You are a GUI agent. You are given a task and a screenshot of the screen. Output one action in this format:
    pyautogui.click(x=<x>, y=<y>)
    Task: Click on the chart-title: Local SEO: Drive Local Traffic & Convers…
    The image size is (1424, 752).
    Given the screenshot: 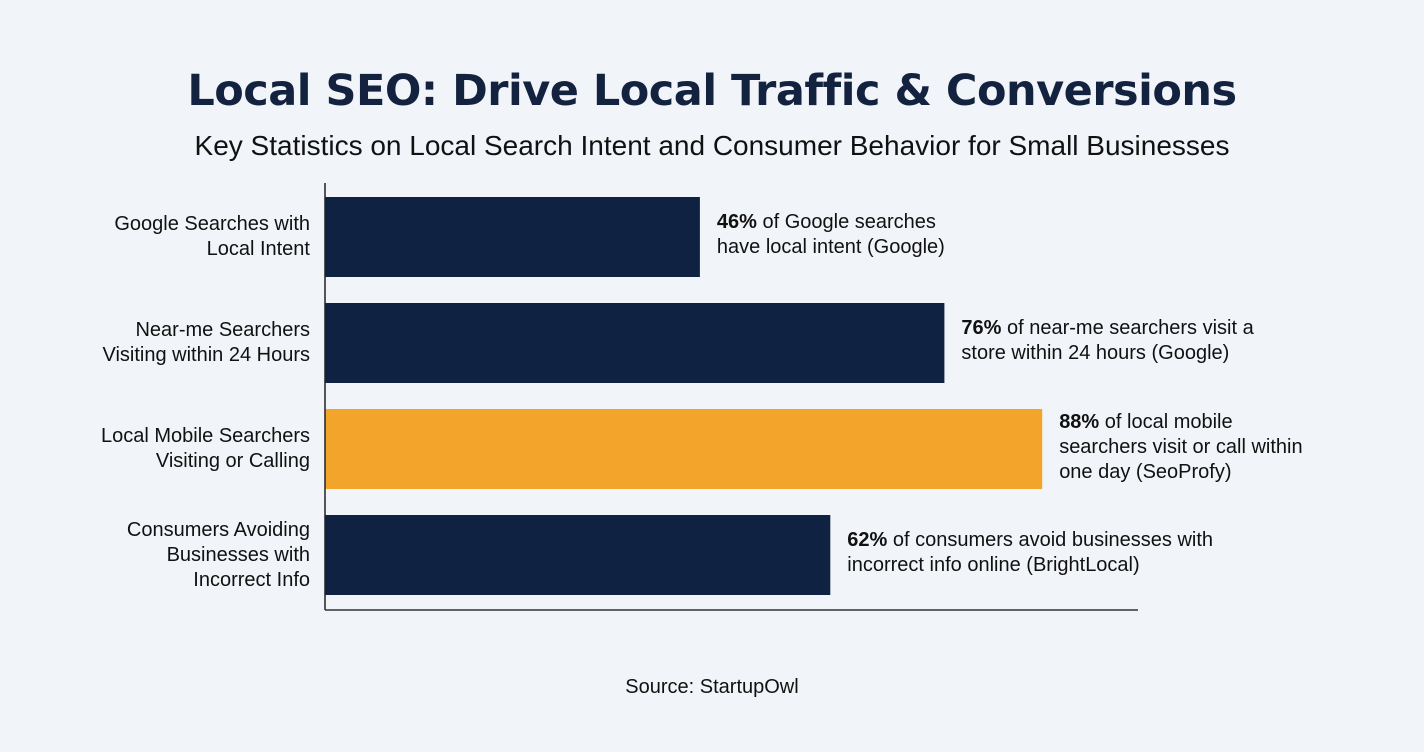 What is the action you would take?
    pyautogui.click(x=712, y=91)
    